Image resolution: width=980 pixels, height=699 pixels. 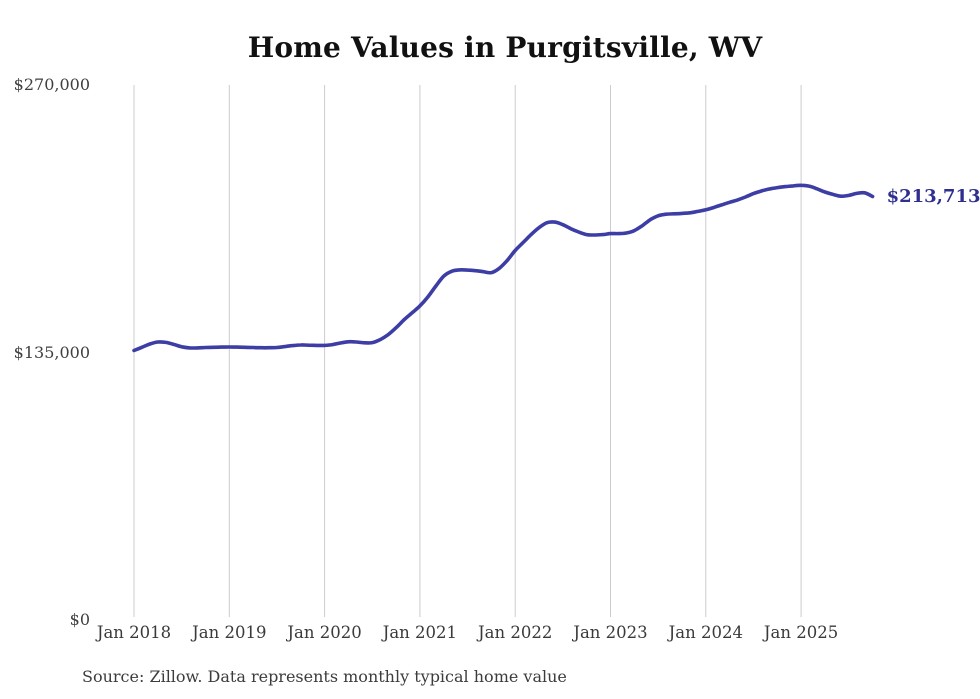 I want to click on x-tick-label: Jan 2020, so click(x=324, y=632).